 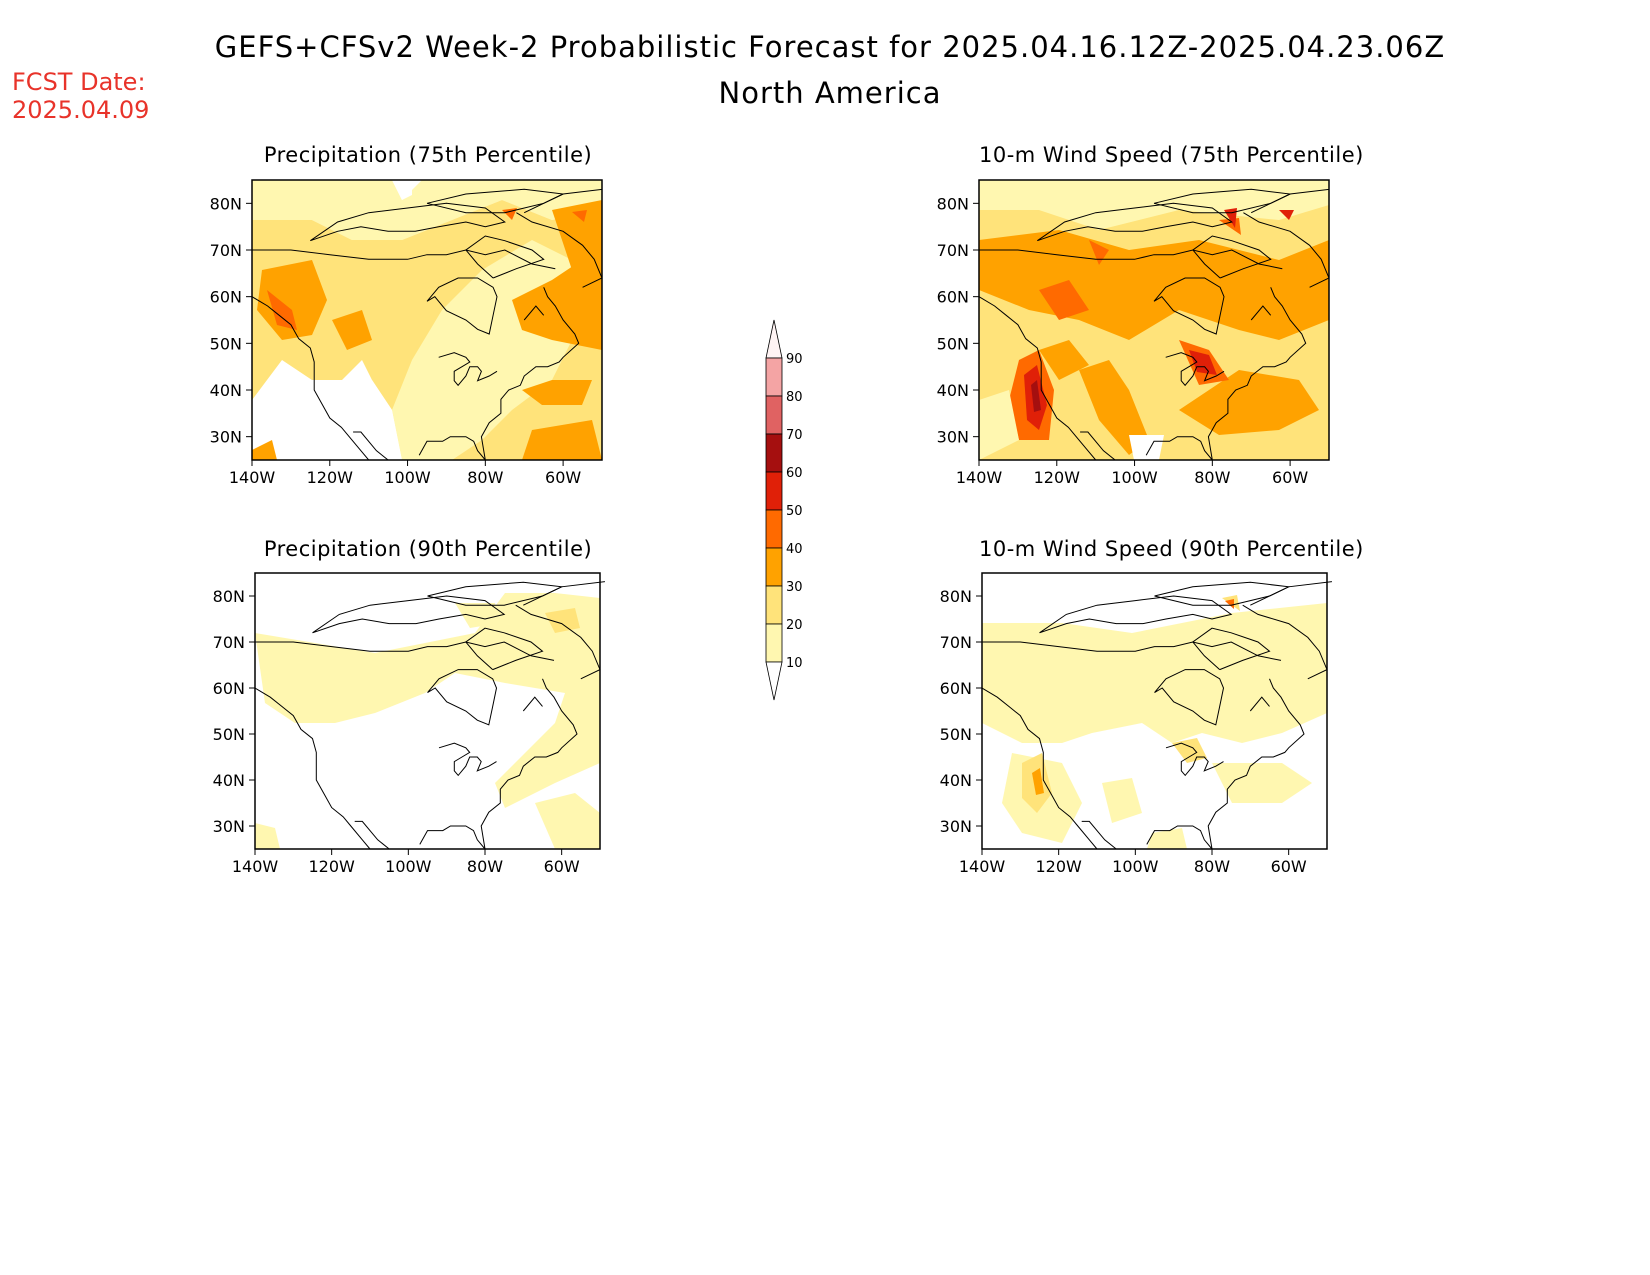 What do you see at coordinates (794, 435) in the screenshot?
I see `colorbar-label: 70` at bounding box center [794, 435].